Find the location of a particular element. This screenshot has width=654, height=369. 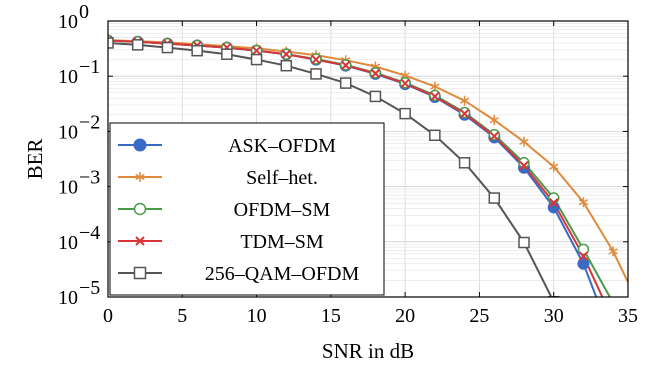

x-tick-label: 5 is located at coordinates (182, 316).